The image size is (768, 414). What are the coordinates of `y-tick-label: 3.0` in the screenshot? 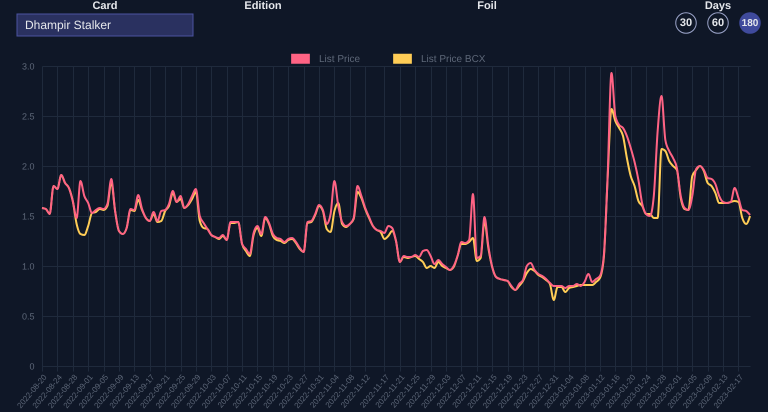 It's located at (28, 67).